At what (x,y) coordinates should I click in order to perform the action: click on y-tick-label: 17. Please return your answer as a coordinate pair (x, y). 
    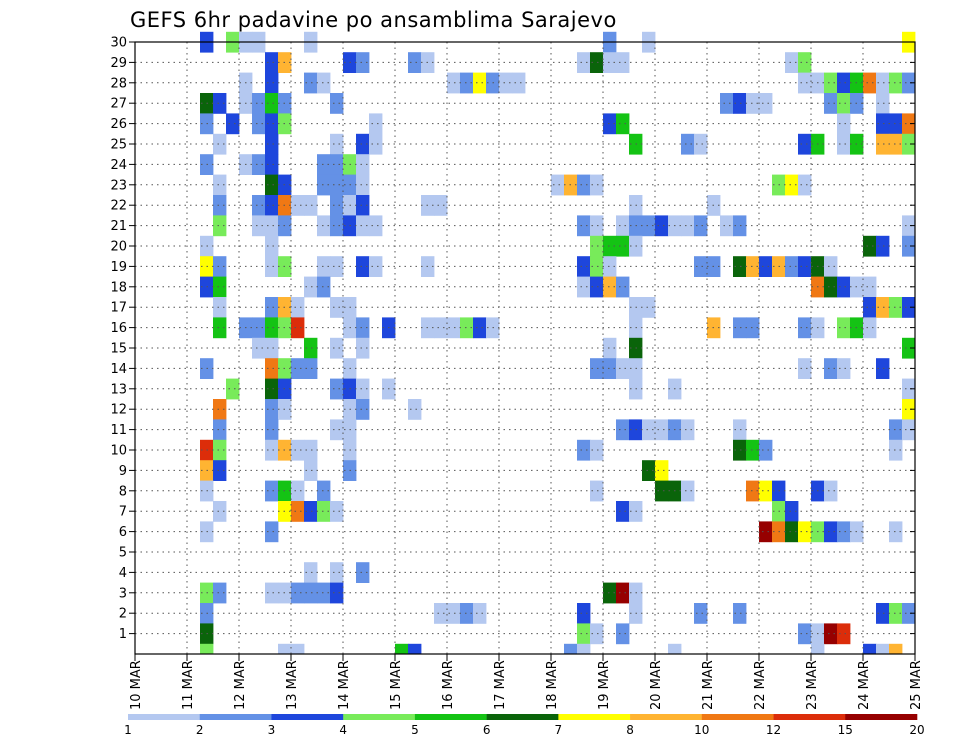
    Looking at the image, I should click on (118, 308).